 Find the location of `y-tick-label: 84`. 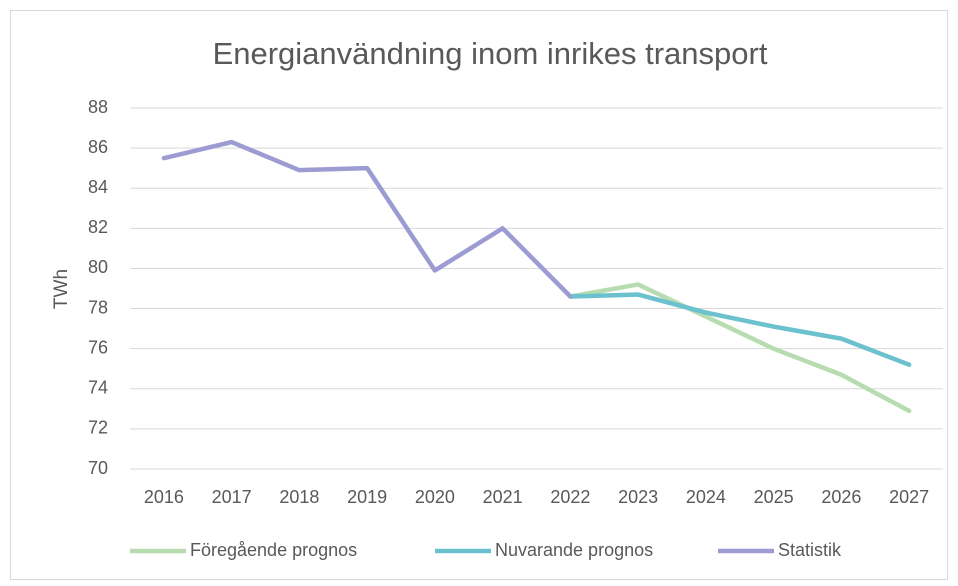

y-tick-label: 84 is located at coordinates (98, 187).